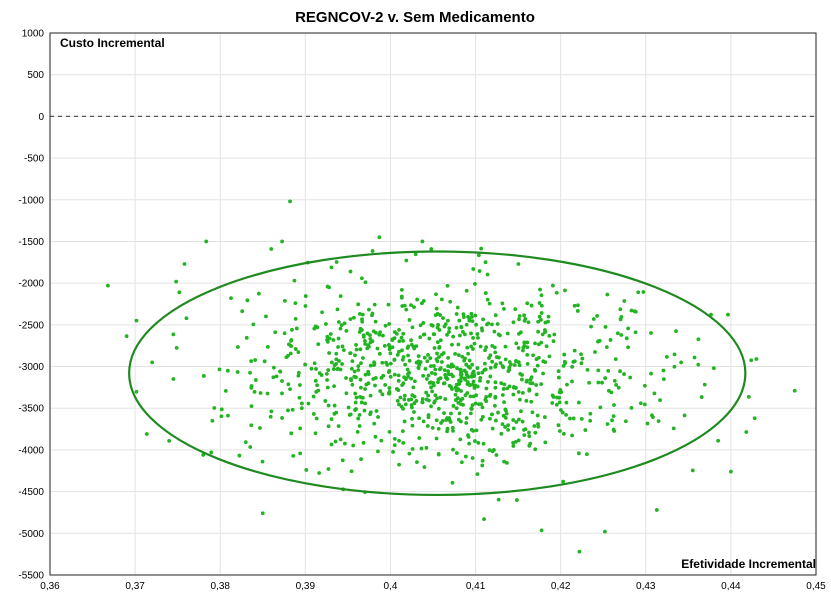  I want to click on y-tick-label: -1500, so click(31, 242).